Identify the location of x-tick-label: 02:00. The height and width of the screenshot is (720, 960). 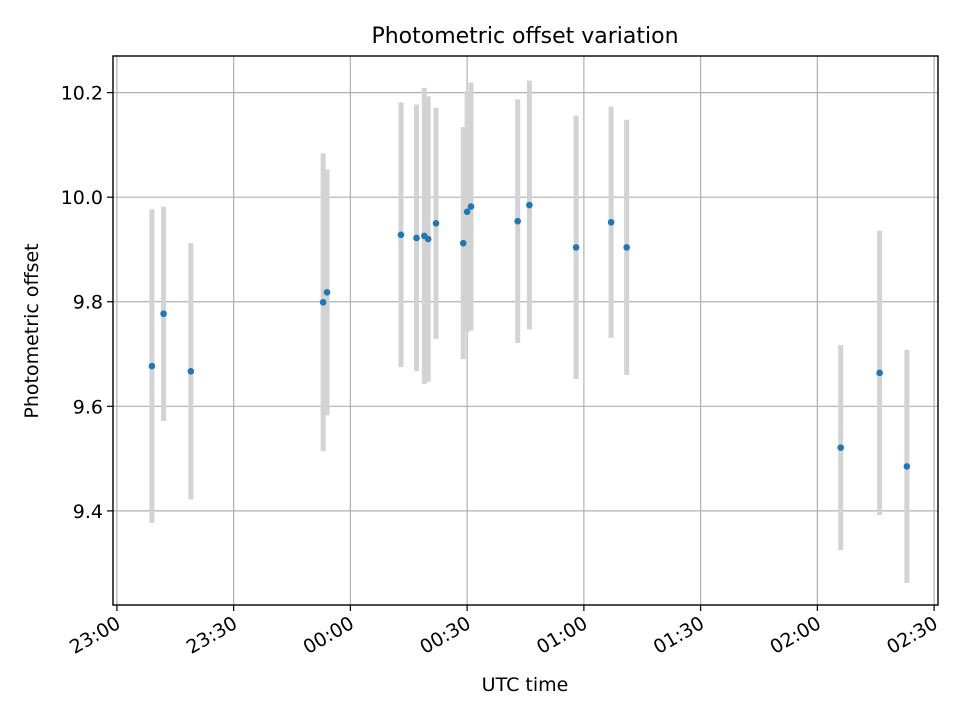
(795, 635).